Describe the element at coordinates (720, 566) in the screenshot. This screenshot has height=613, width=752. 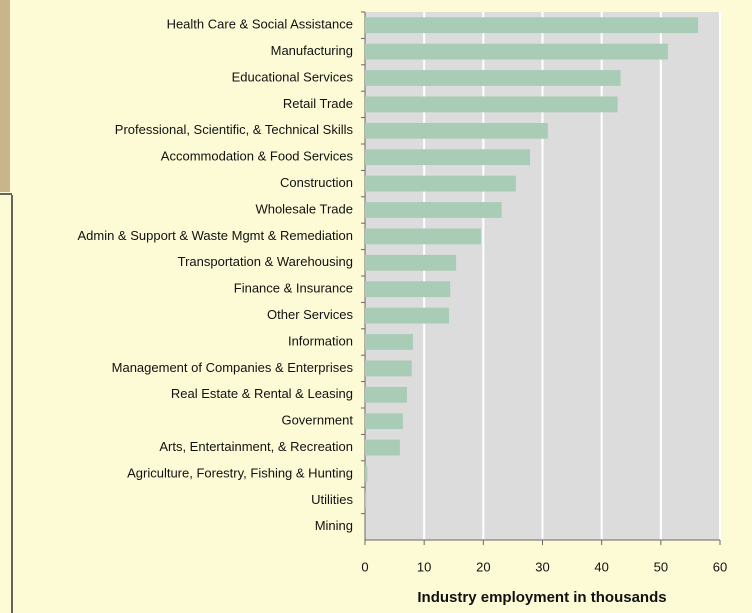
I see `x-tick-label: 60` at that location.